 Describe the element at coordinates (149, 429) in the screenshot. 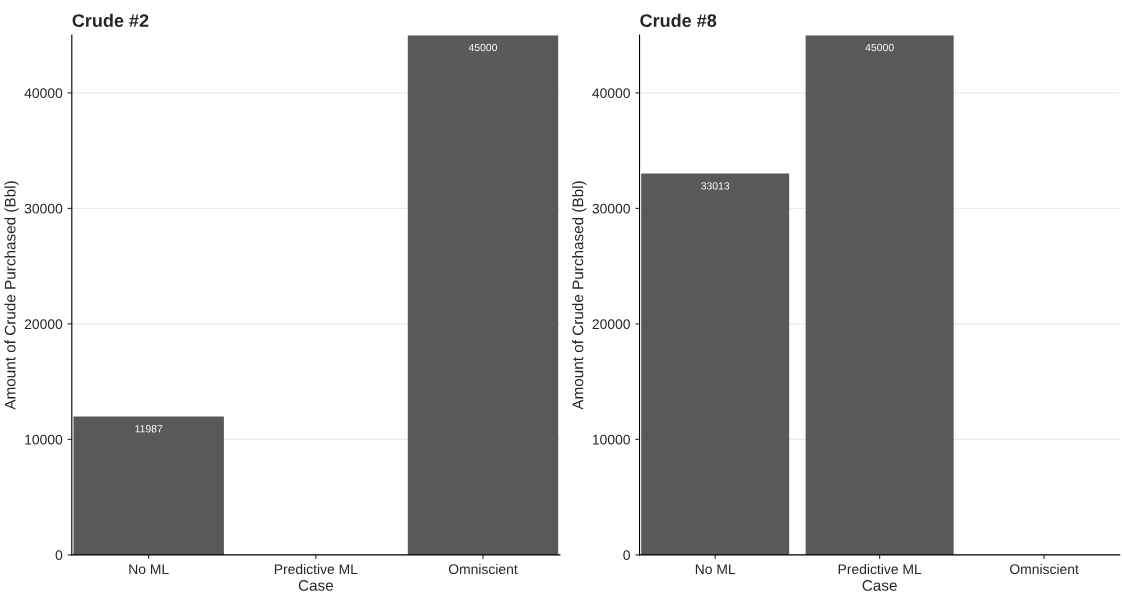

I see `data-label: 11987` at that location.